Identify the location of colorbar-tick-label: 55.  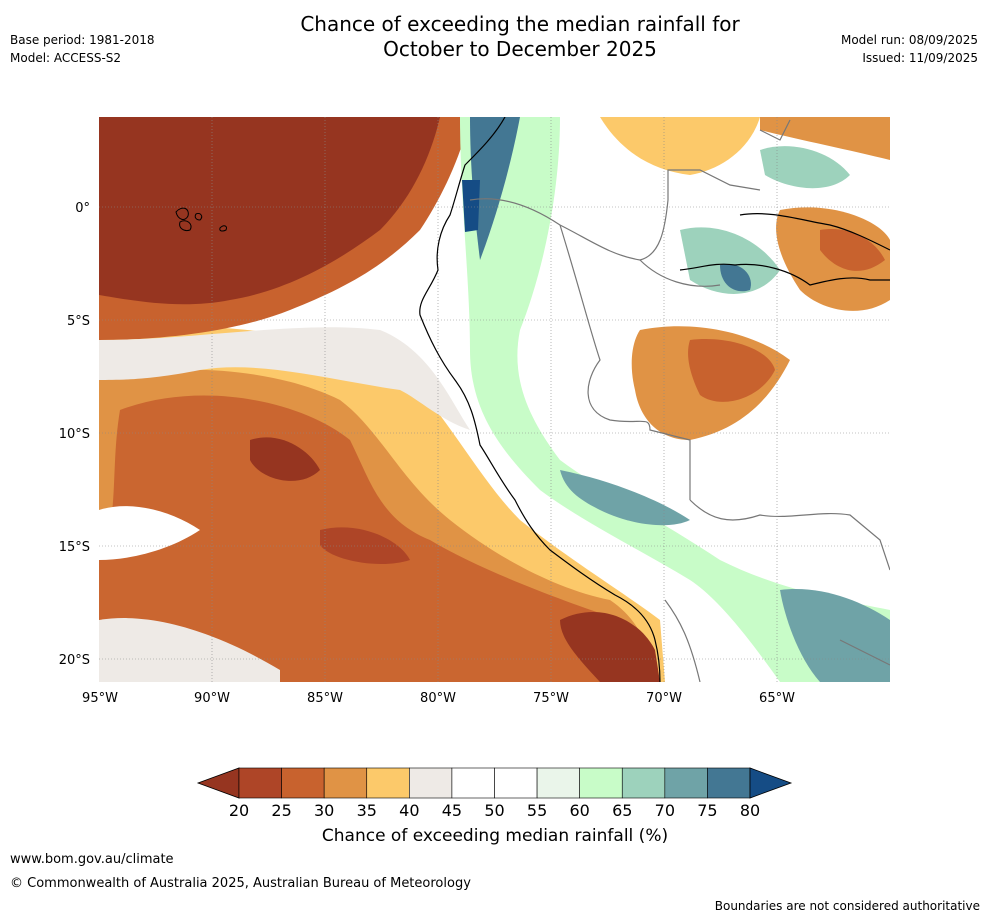
(537, 810).